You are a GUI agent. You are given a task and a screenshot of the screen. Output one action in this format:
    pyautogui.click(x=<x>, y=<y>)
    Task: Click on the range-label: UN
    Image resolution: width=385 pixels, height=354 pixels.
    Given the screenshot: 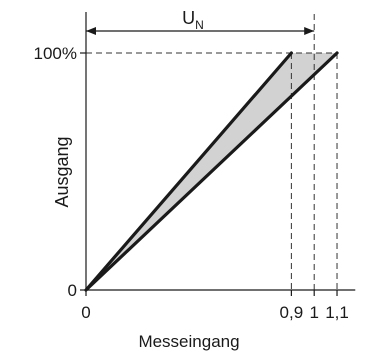 What is the action you would take?
    pyautogui.click(x=193, y=20)
    